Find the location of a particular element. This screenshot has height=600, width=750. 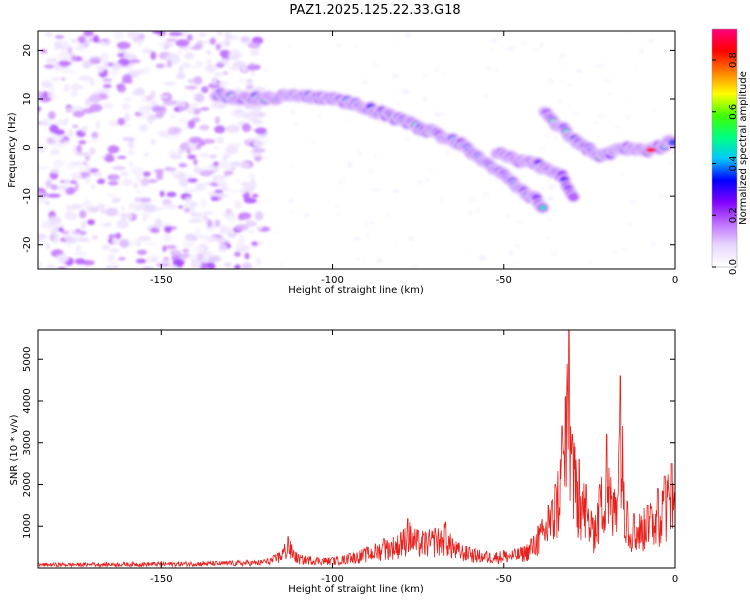

snr-y-label: SNR (10 * v/v) is located at coordinates (14, 449).